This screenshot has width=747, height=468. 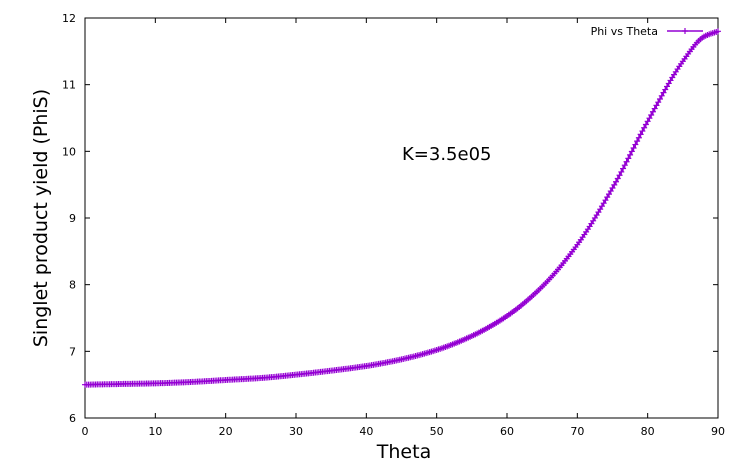 What do you see at coordinates (403, 452) in the screenshot?
I see `x-axis-label: Theta` at bounding box center [403, 452].